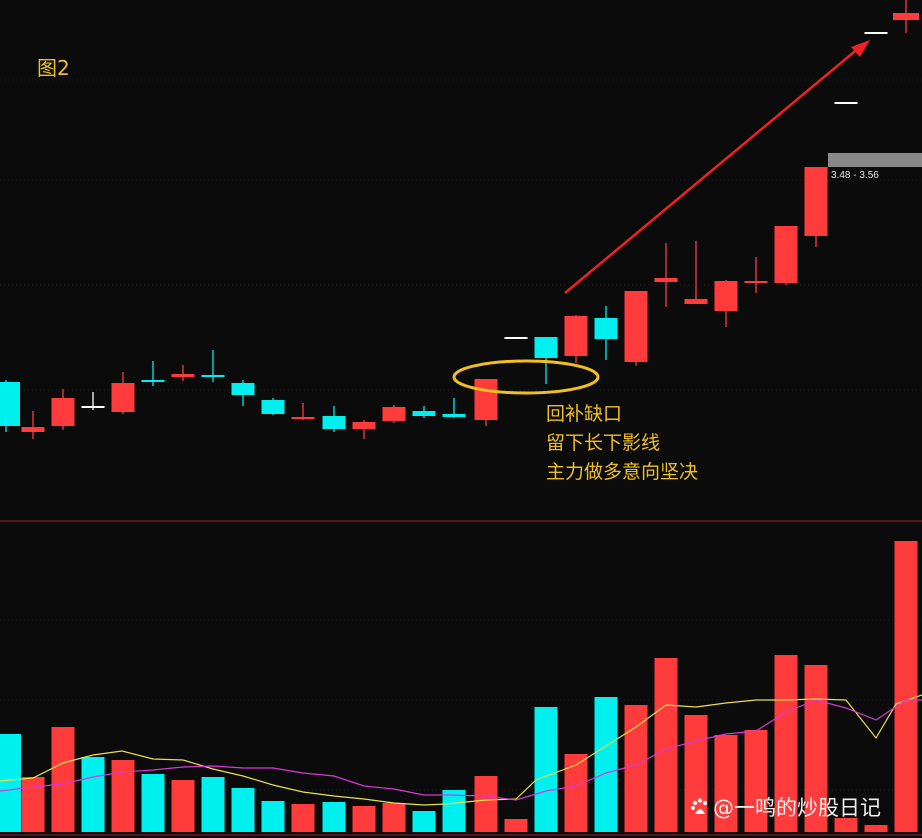  I want to click on gap-highlight-ellipse, so click(526, 377).